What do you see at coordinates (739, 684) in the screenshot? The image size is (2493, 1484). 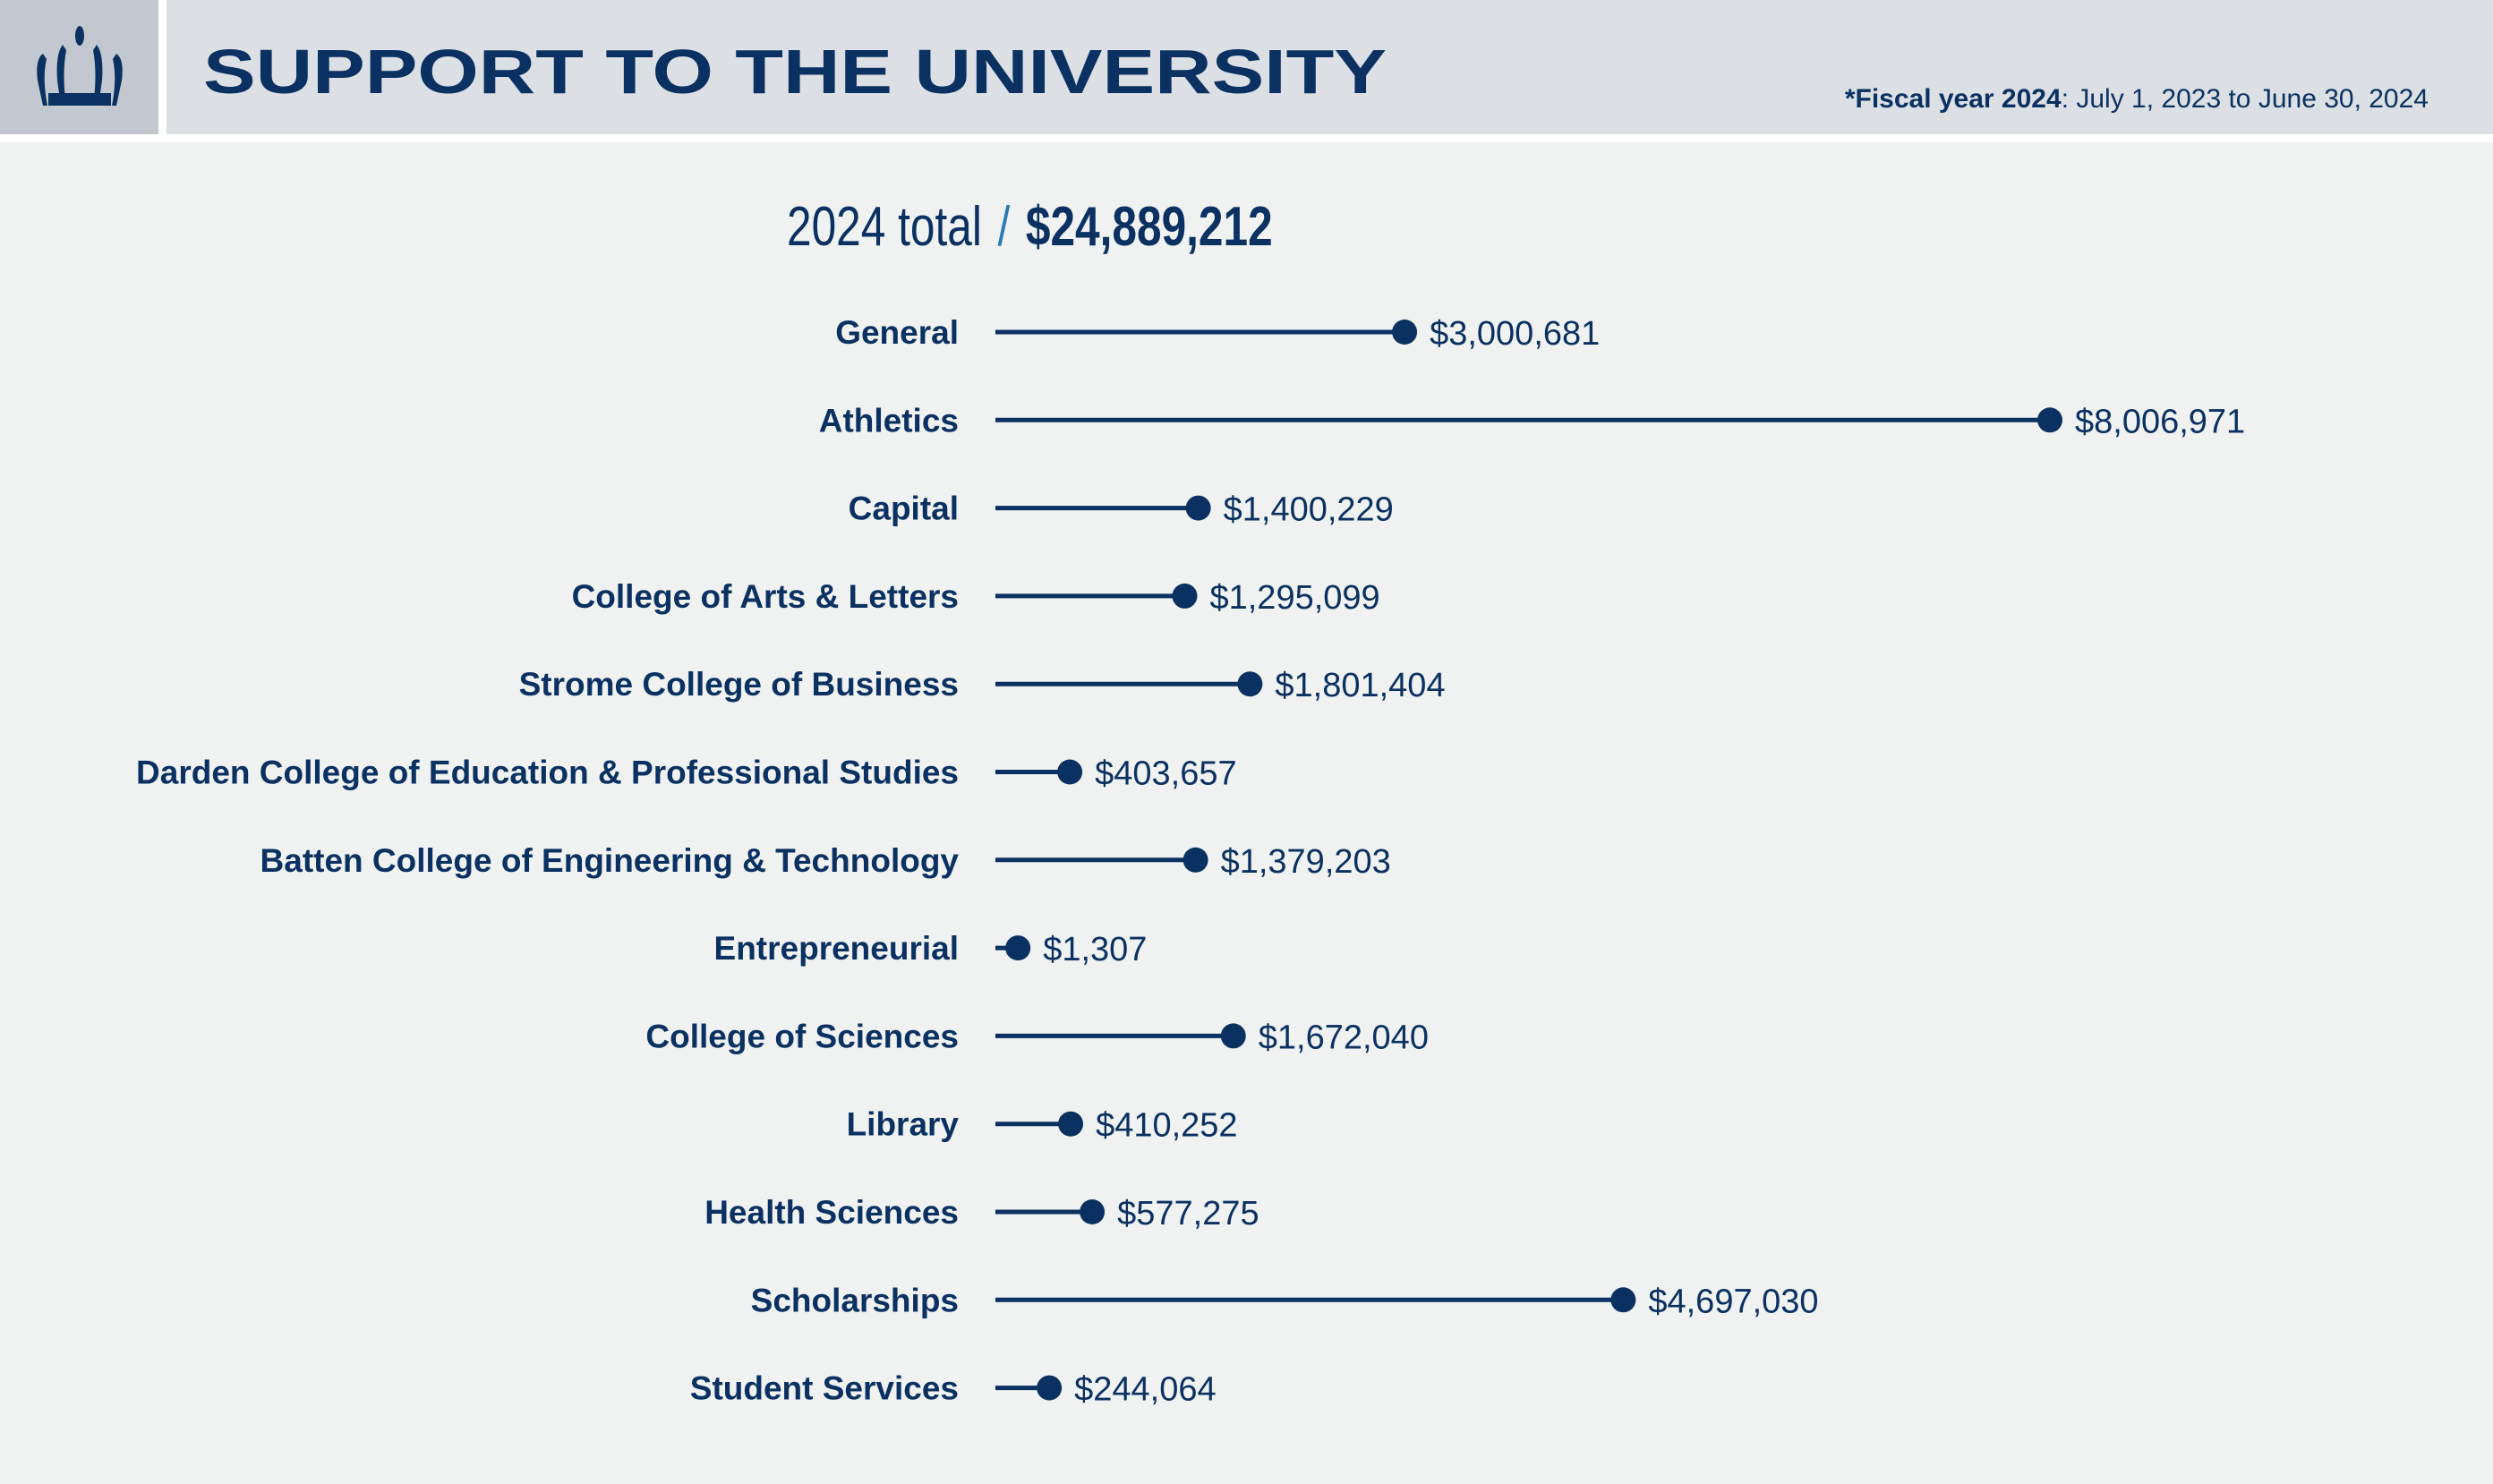 I see `category-label: Strome College of Business` at bounding box center [739, 684].